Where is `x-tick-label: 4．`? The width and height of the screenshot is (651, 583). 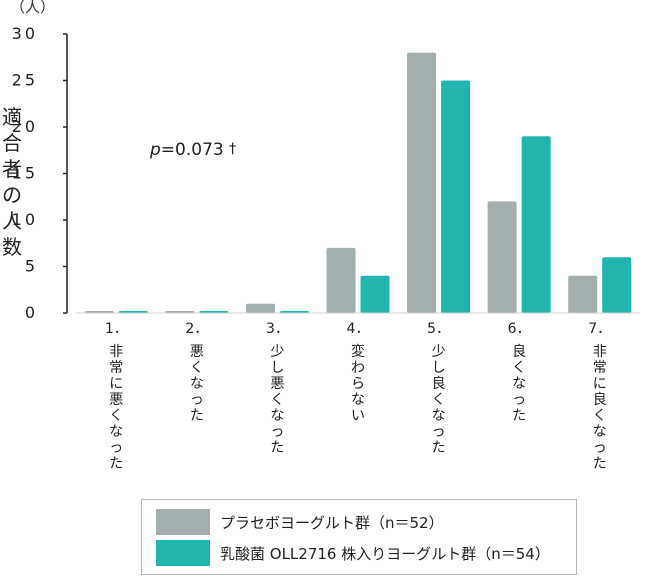
x-tick-label: 4． is located at coordinates (358, 329).